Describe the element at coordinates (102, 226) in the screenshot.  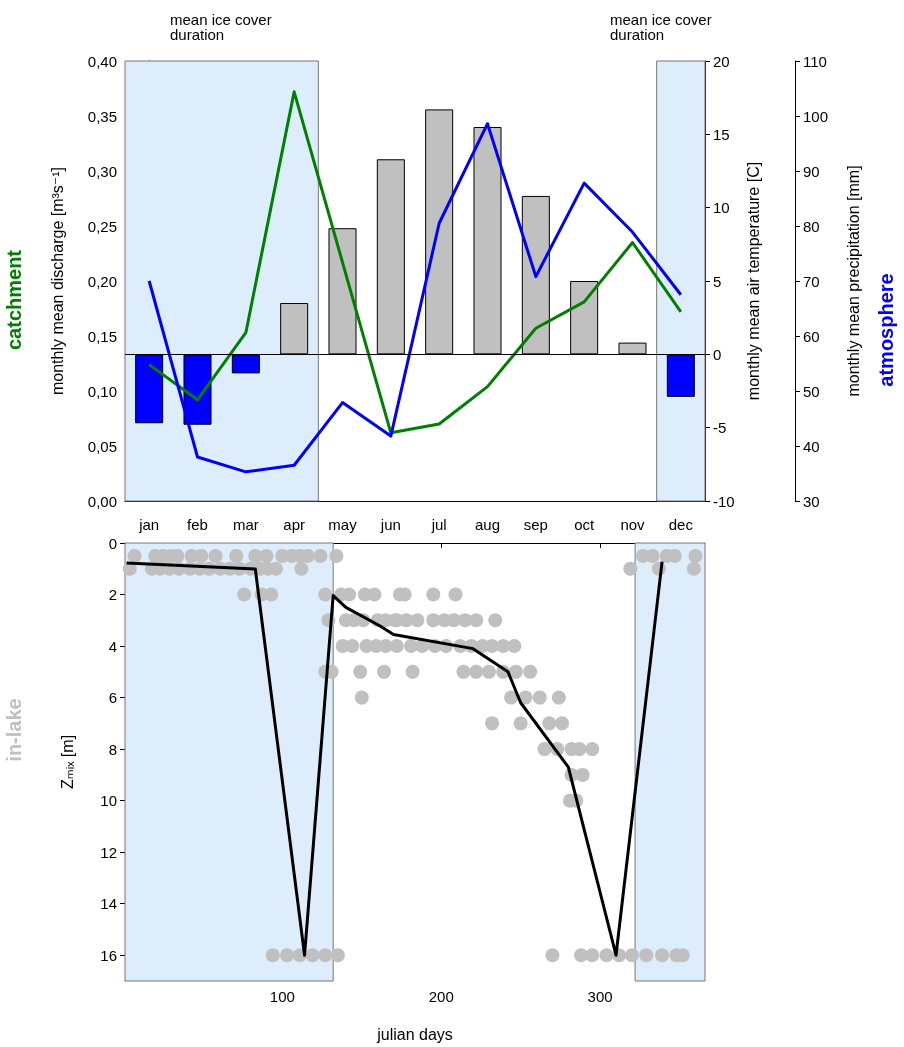
I see `y-tick-label: 0,25` at that location.